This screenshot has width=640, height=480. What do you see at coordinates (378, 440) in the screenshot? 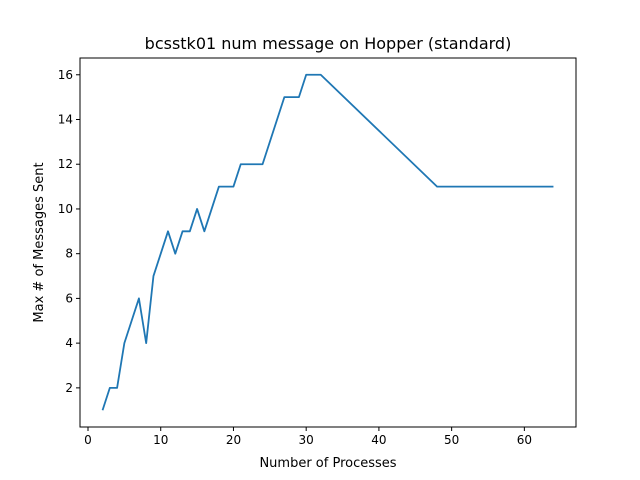
I see `x-tick-label-4: 40` at bounding box center [378, 440].